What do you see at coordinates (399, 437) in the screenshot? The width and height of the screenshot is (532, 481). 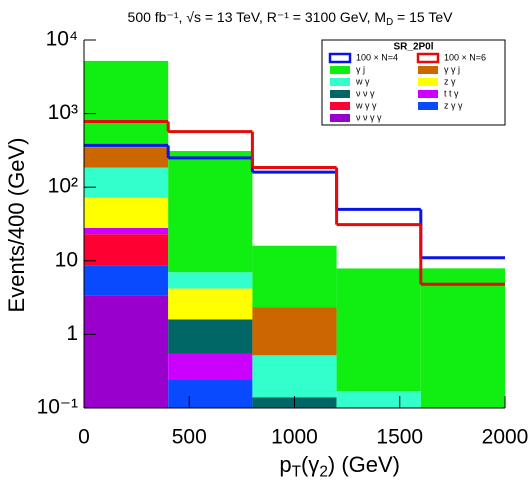 I see `x-tick-label: 1500` at bounding box center [399, 437].